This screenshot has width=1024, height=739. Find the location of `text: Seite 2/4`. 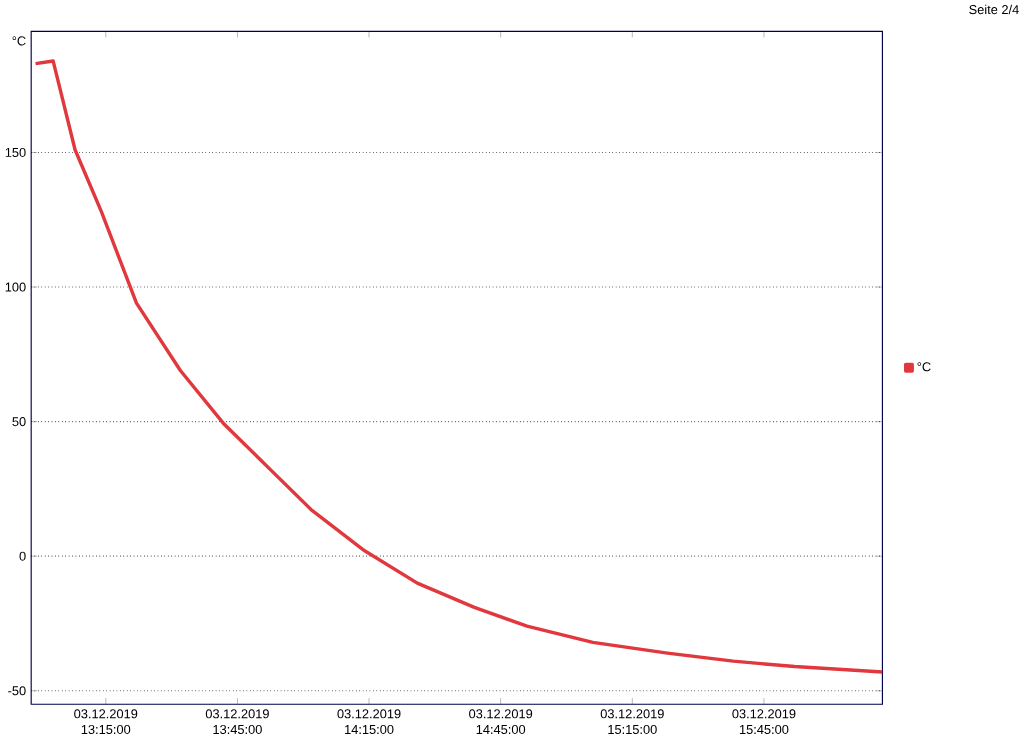

text: Seite 2/4 is located at coordinates (994, 9).